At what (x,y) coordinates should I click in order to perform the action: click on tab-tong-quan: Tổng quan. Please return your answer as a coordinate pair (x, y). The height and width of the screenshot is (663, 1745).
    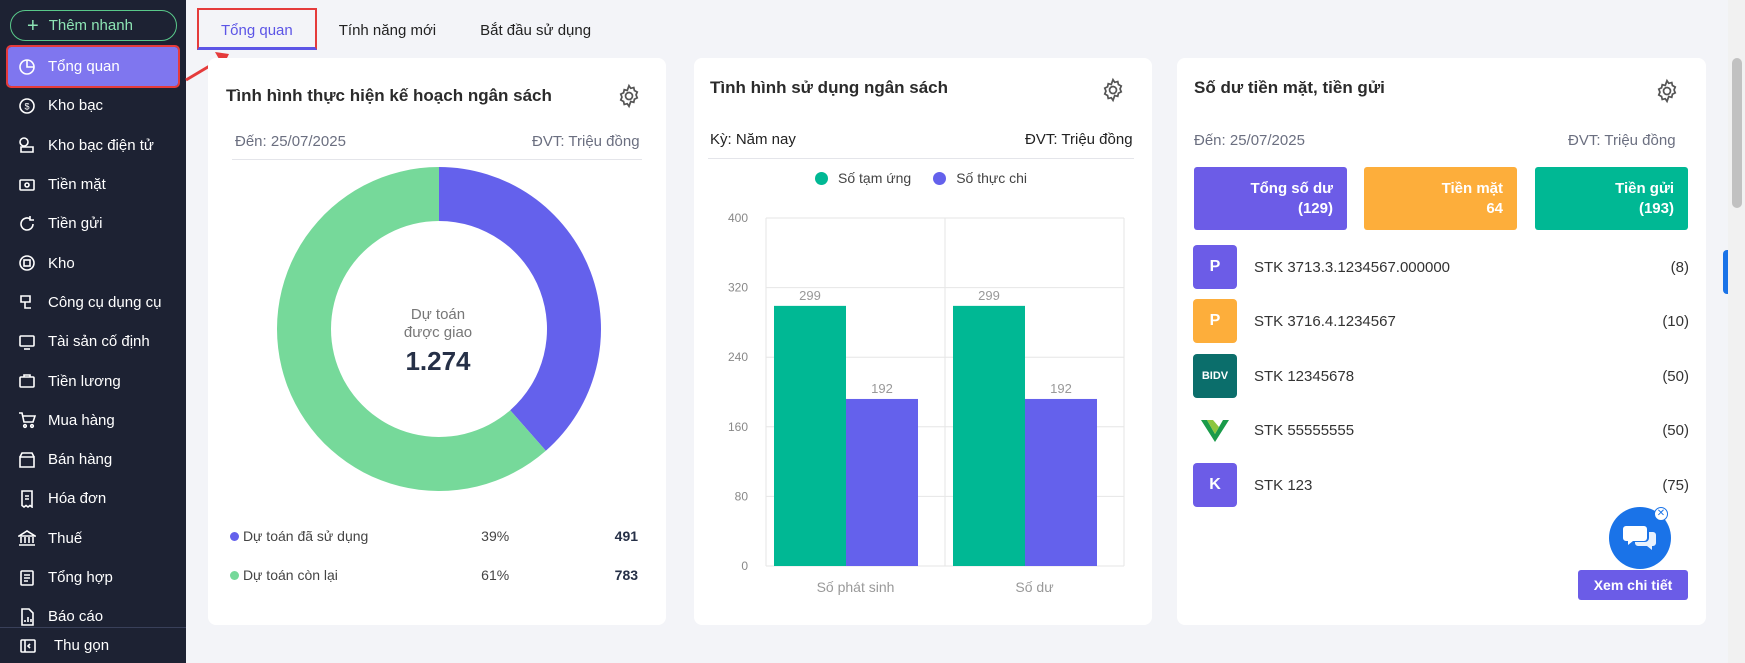
    Looking at the image, I should click on (257, 29).